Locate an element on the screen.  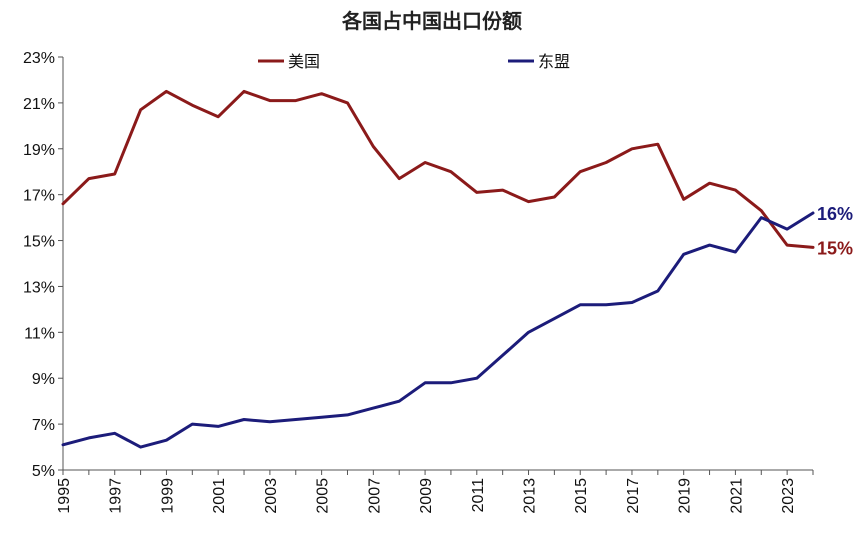
x-tick-label: 2007 is located at coordinates (374, 496).